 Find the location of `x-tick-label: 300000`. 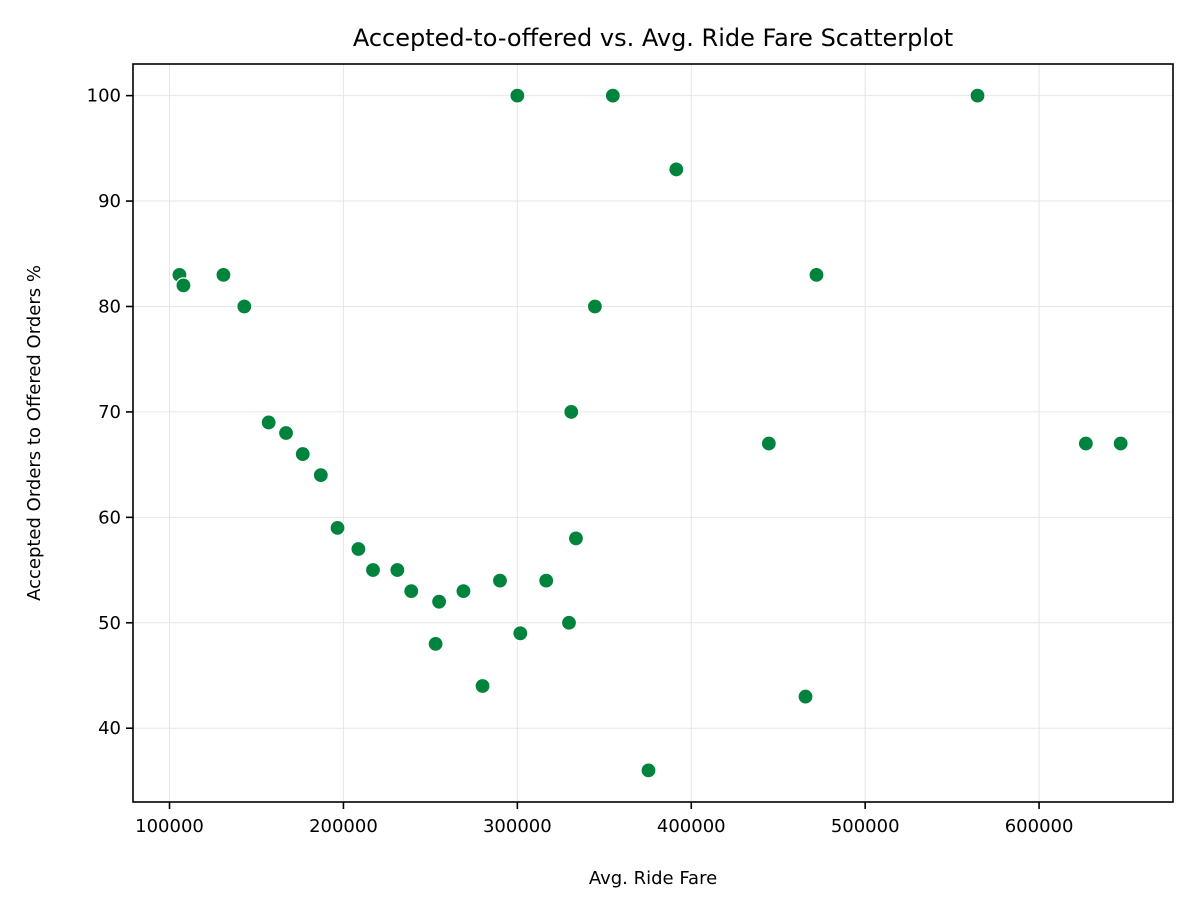

x-tick-label: 300000 is located at coordinates (517, 826).